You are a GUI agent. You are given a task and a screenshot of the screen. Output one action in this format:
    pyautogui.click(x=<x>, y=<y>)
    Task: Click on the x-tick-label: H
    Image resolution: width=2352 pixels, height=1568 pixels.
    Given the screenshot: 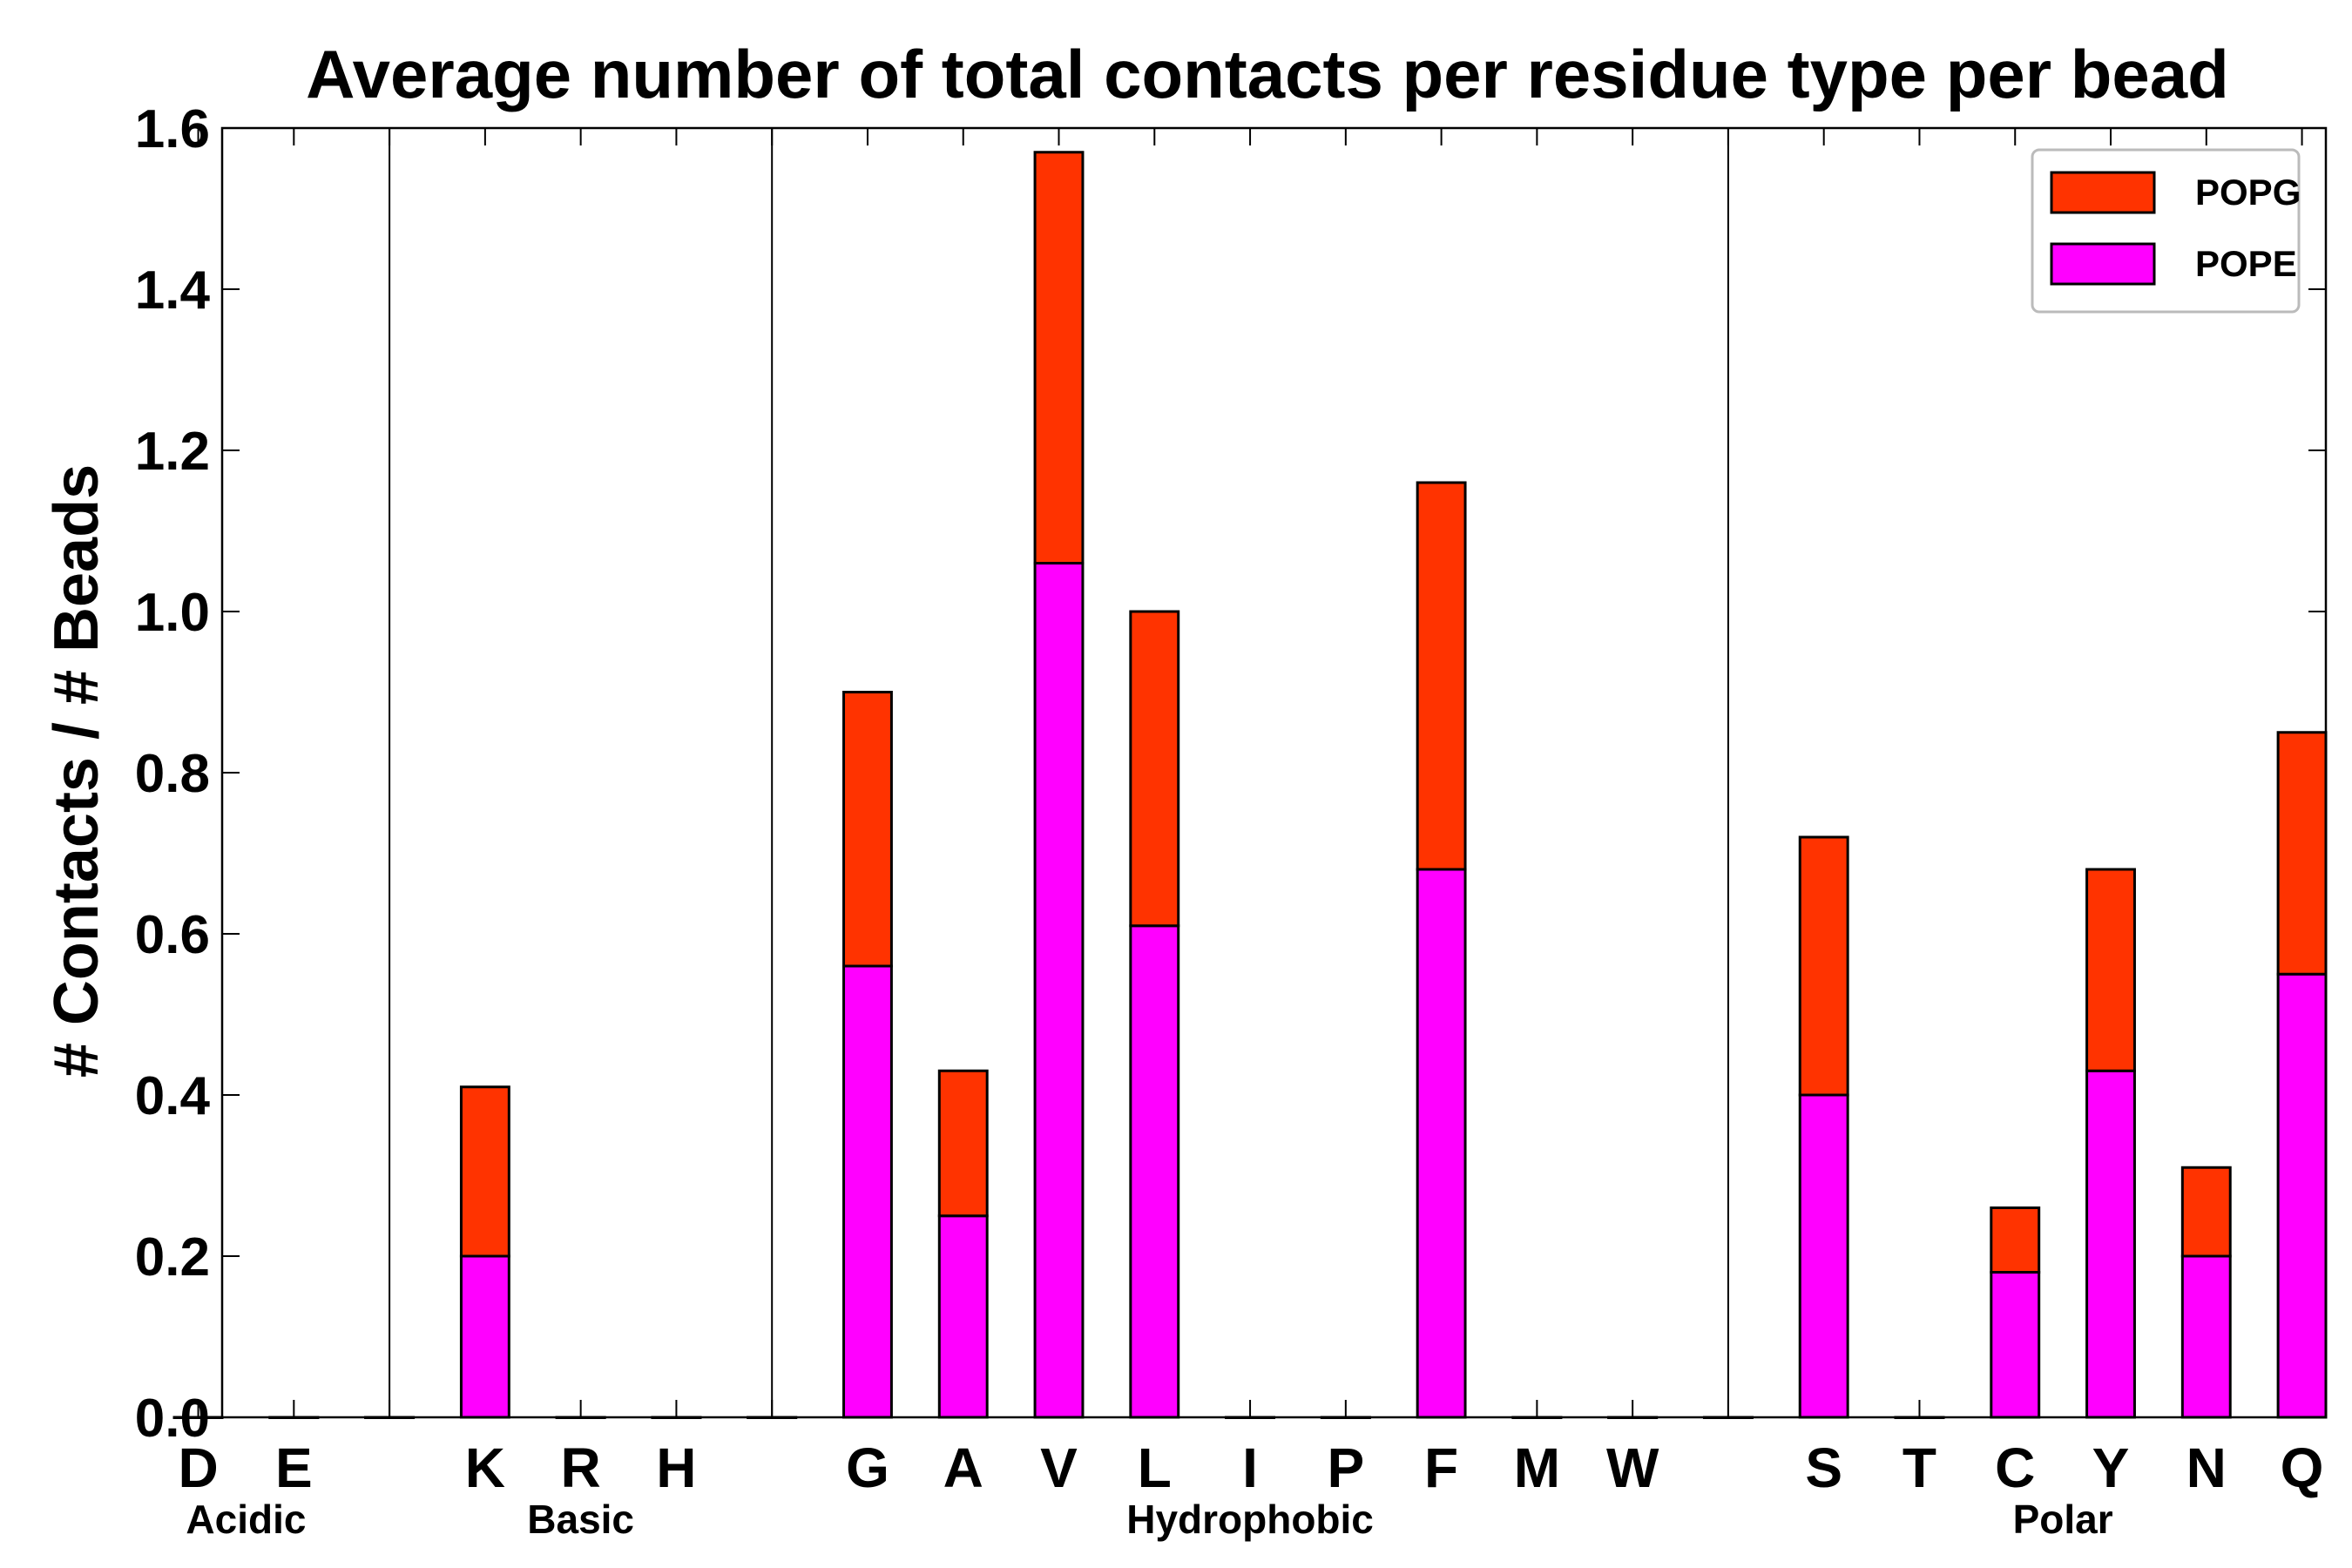 What is the action you would take?
    pyautogui.click(x=676, y=1467)
    